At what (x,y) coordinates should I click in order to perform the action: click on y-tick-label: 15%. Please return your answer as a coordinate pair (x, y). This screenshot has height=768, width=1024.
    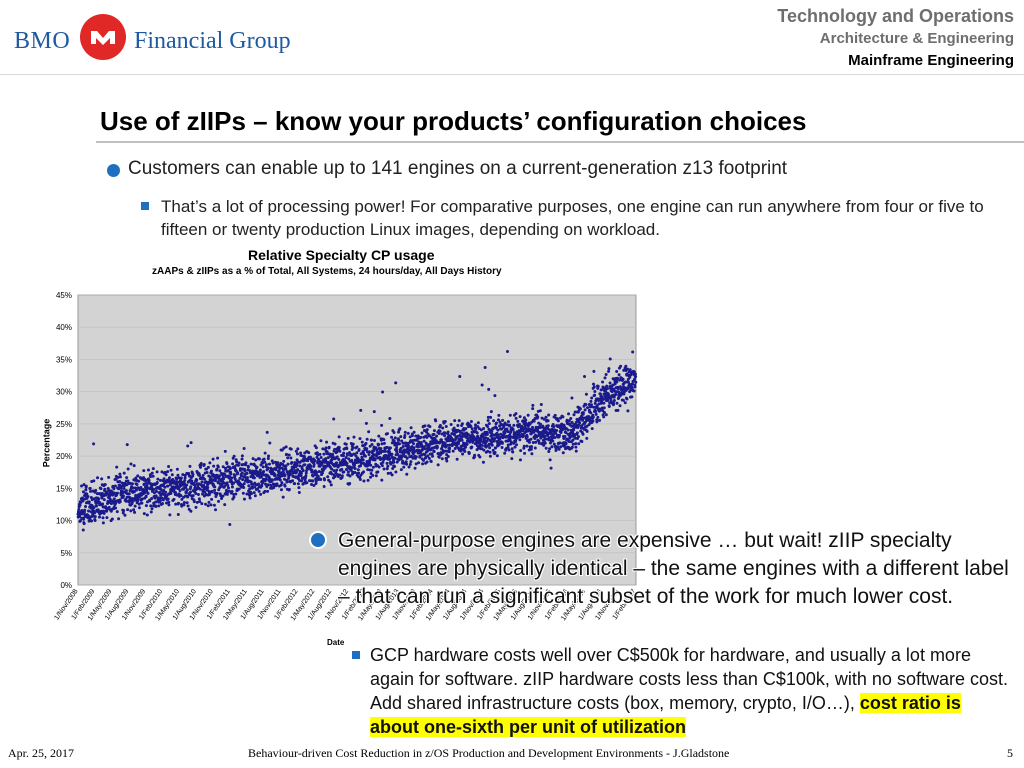
    Looking at the image, I should click on (64, 488).